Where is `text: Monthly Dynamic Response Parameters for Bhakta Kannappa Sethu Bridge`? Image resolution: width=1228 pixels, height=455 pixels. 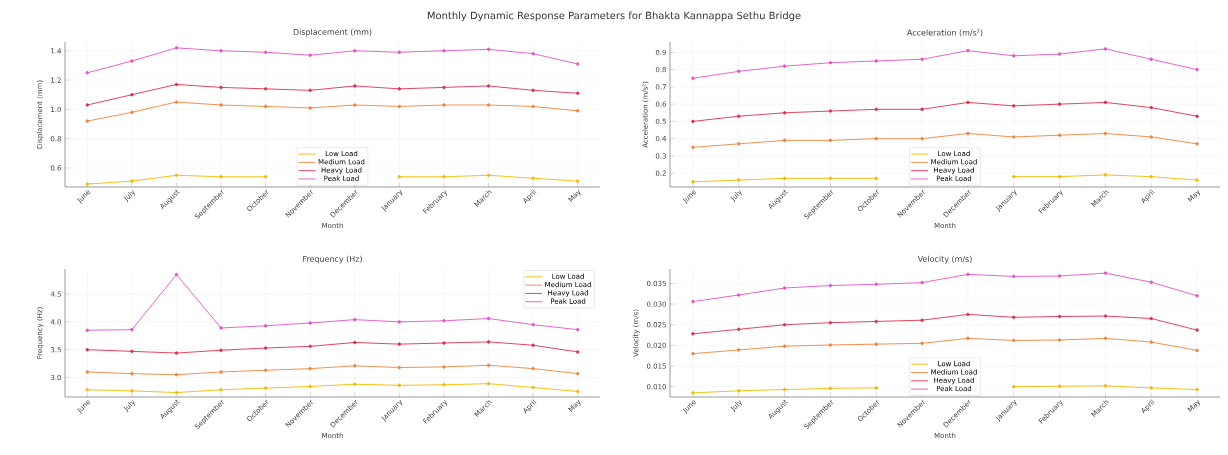 text: Monthly Dynamic Response Parameters for Bhakta Kannappa Sethu Bridge is located at coordinates (614, 16).